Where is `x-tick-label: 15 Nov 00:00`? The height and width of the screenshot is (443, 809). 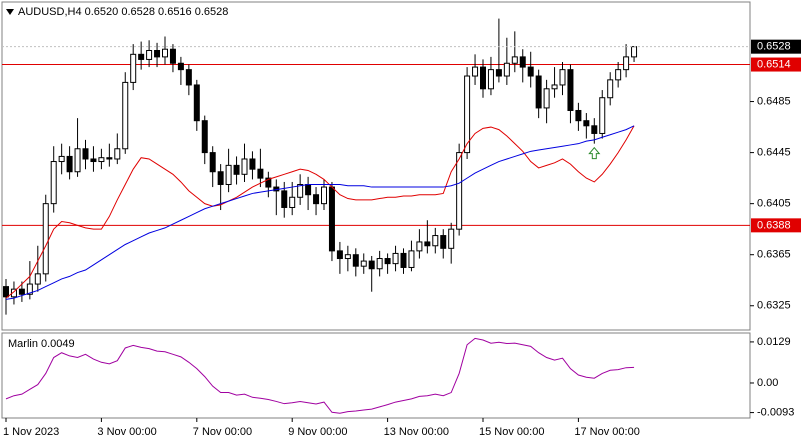 x-tick-label: 15 Nov 00:00 is located at coordinates (511, 432).